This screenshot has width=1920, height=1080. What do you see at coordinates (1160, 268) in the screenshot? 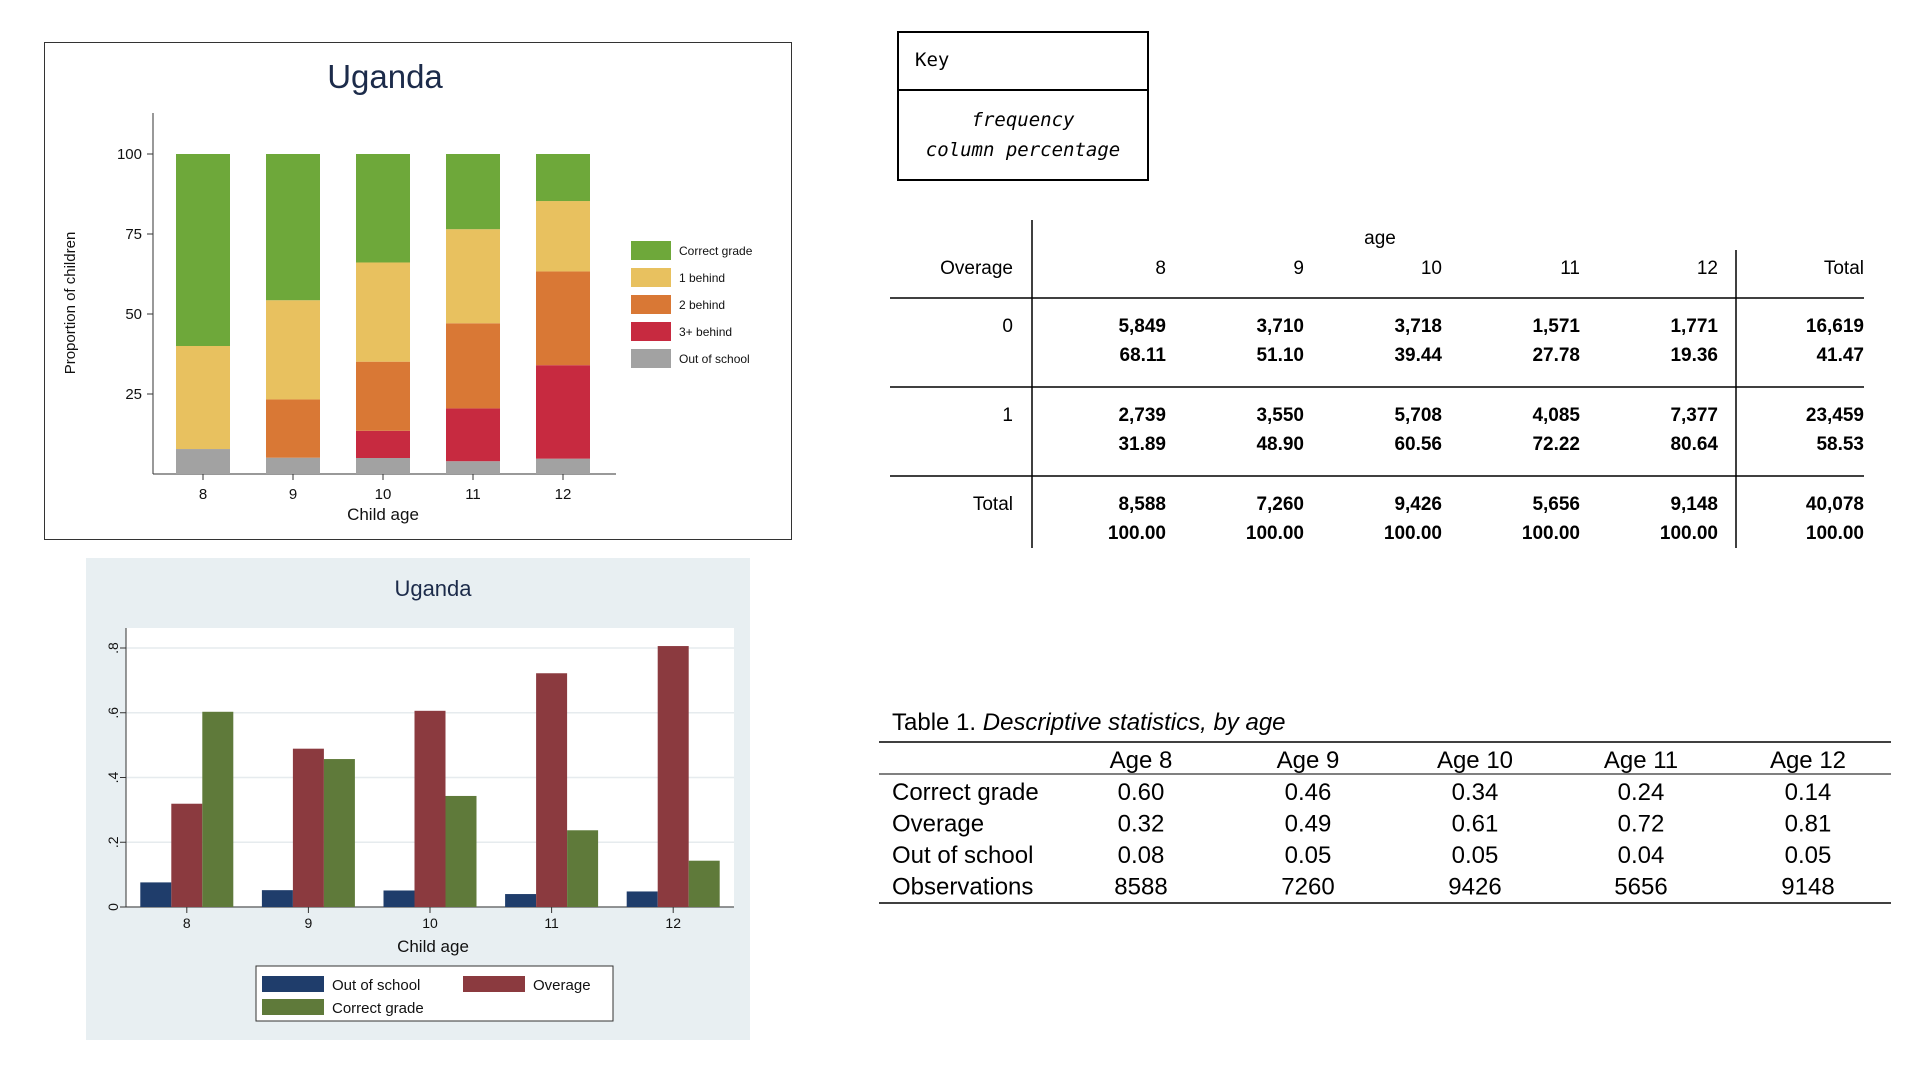
I see `column-header: 8` at bounding box center [1160, 268].